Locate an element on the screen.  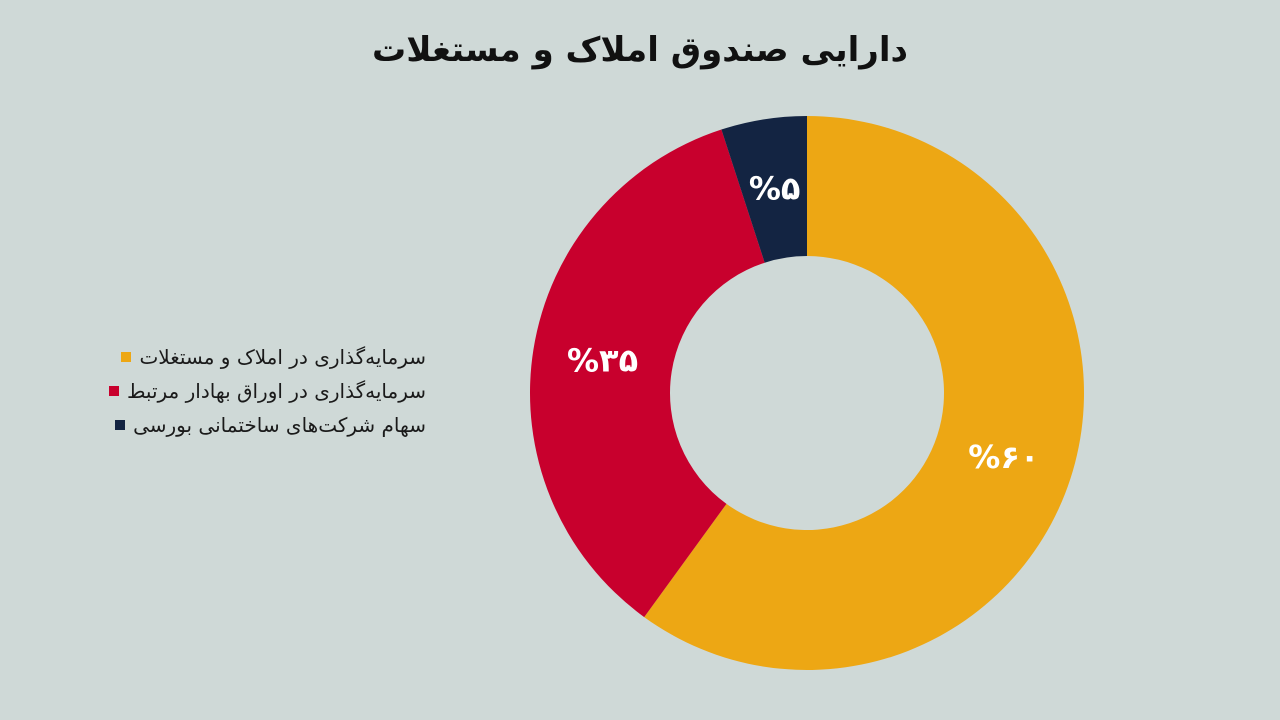
legend-item-construction-stocks: سهام شرکت‌های ساختمانی بورسی is located at coordinates (246, 425).